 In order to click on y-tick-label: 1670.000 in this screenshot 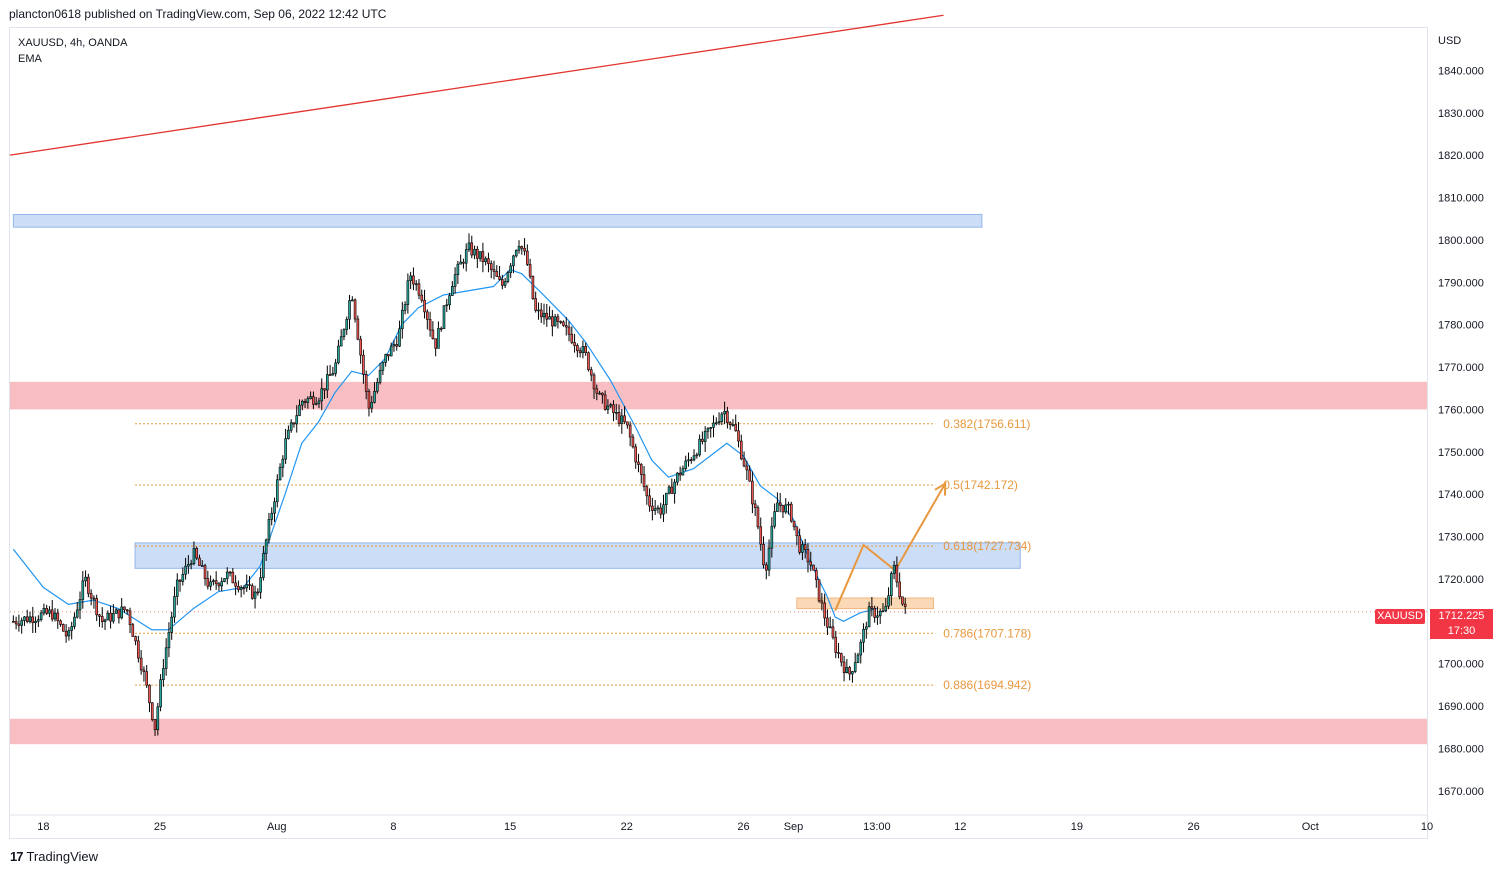, I will do `click(1461, 792)`.